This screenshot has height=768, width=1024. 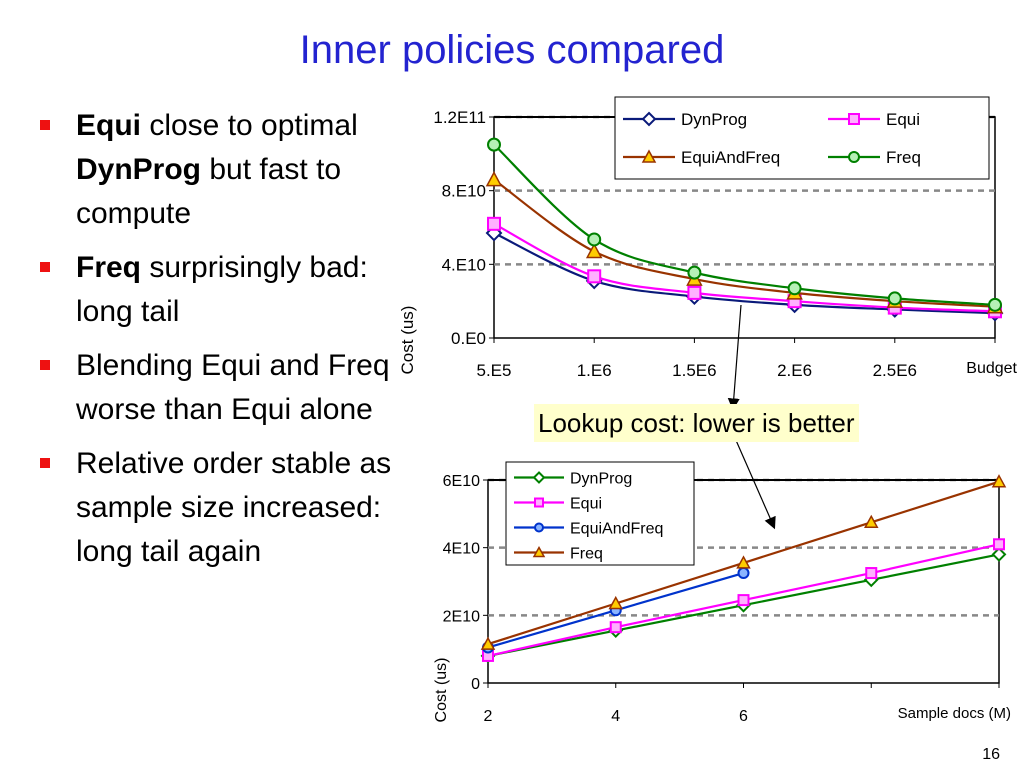 What do you see at coordinates (488, 716) in the screenshot?
I see `x-tick-label: 2` at bounding box center [488, 716].